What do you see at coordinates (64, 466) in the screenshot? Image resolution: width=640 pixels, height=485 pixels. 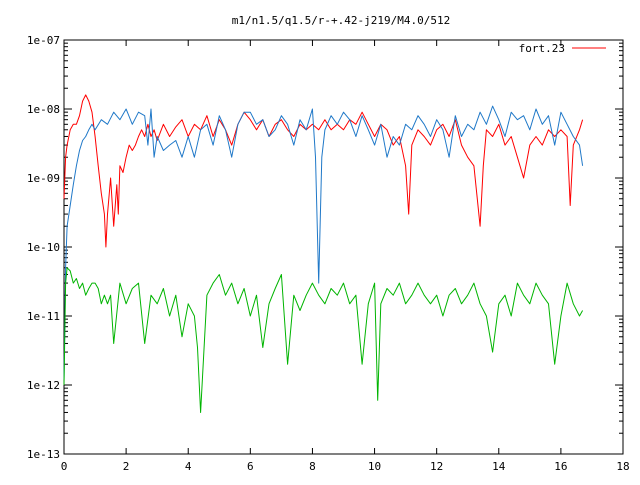 I see `x-tick-label: 0` at bounding box center [64, 466].